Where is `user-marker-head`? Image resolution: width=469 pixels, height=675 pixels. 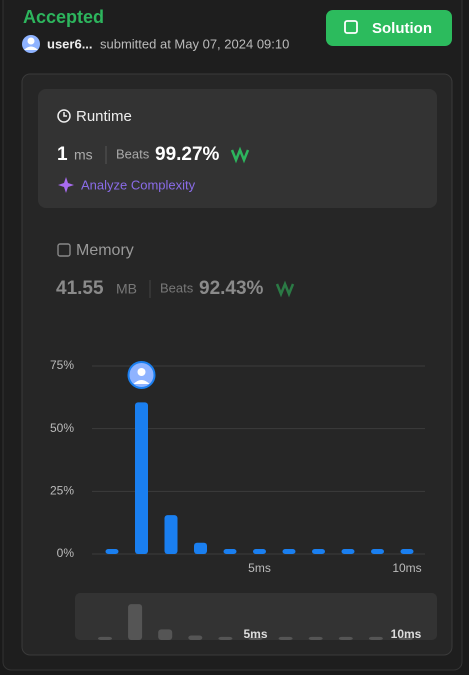
user-marker-head is located at coordinates (141, 372).